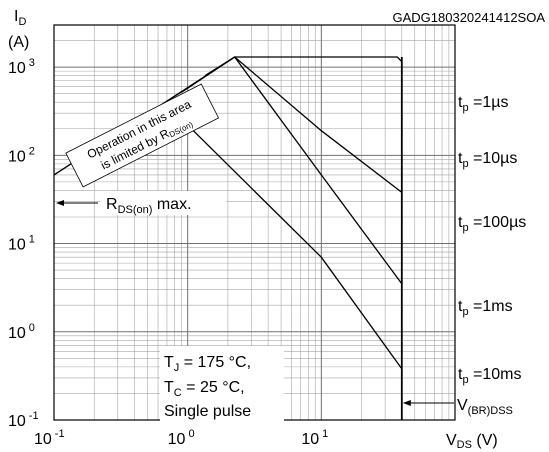 The height and width of the screenshot is (452, 549). I want to click on rds-max-label: RDS(on) max., so click(149, 206).